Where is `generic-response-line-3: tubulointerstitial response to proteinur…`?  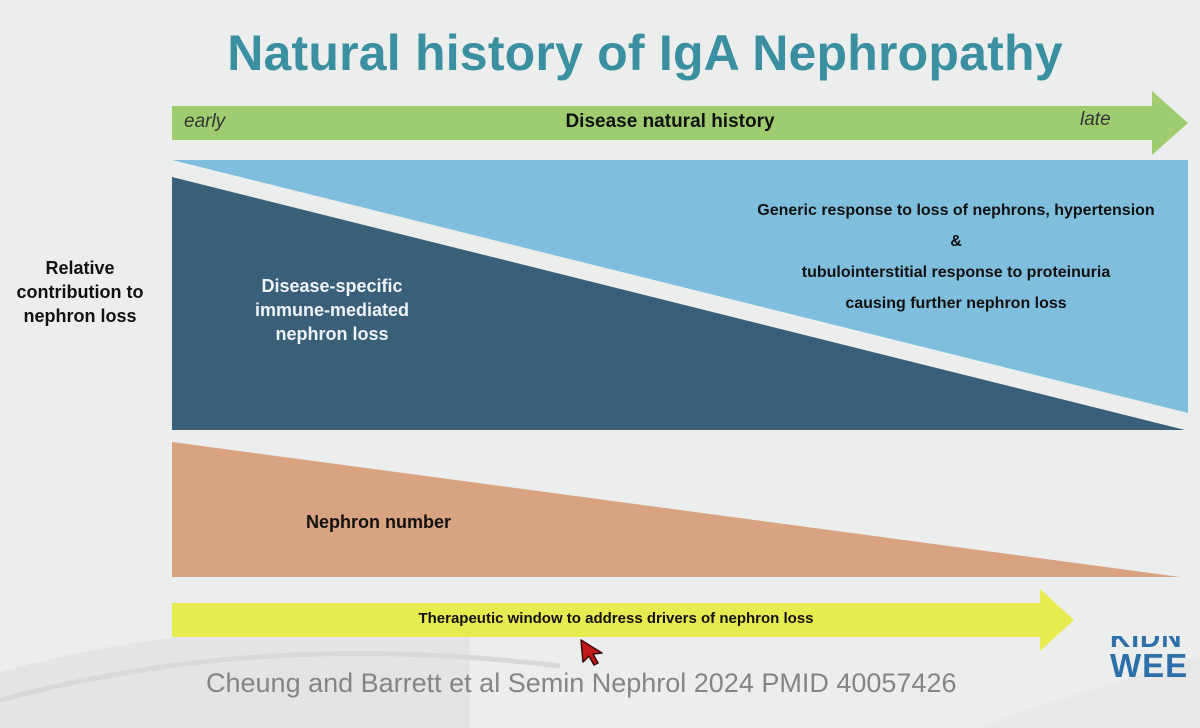 generic-response-line-3: tubulointerstitial response to proteinur… is located at coordinates (956, 272).